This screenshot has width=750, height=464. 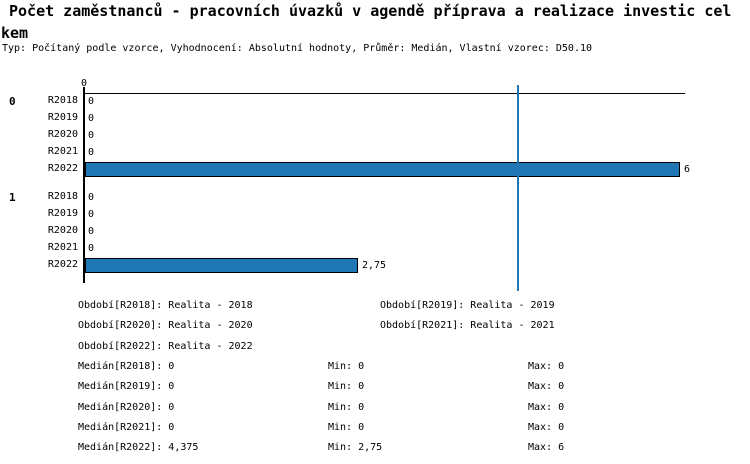 I want to click on legend-period-entry: Období[R2021]: Realita - 2021, so click(x=467, y=325).